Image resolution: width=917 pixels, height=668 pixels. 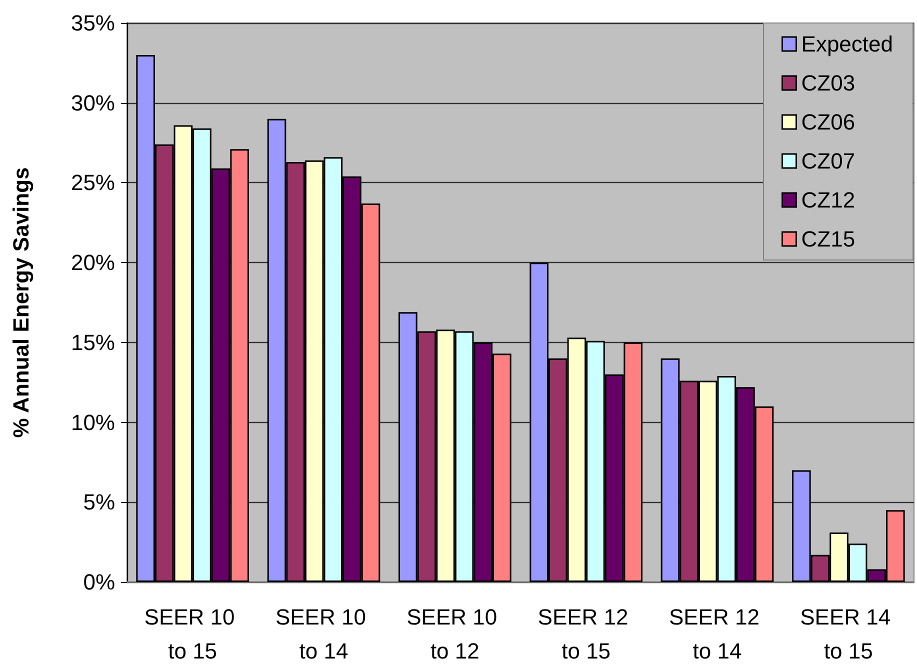 I want to click on y-tick-label: 15%, so click(x=92, y=342).